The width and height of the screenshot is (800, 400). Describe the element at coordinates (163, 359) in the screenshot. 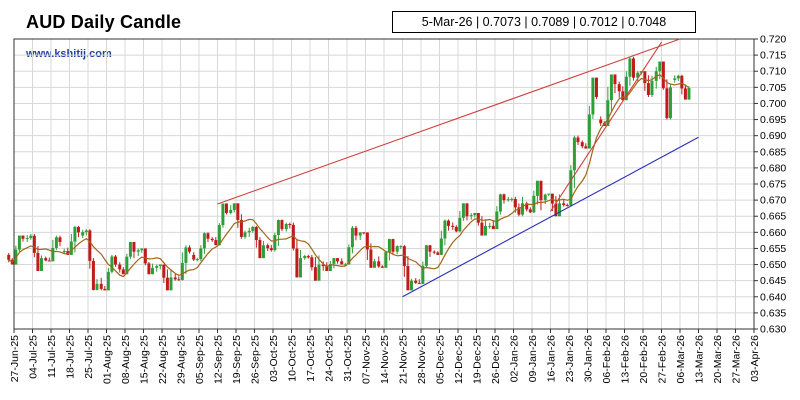

I see `x-tick-label: 22-Aug-25` at that location.